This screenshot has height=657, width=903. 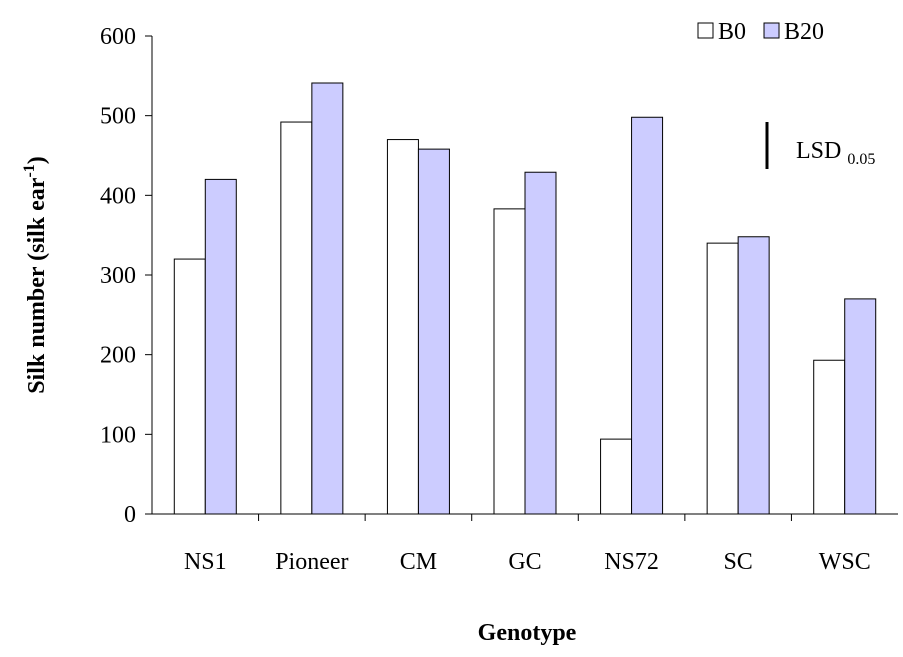 What do you see at coordinates (130, 515) in the screenshot?
I see `y-tick-label: 0` at bounding box center [130, 515].